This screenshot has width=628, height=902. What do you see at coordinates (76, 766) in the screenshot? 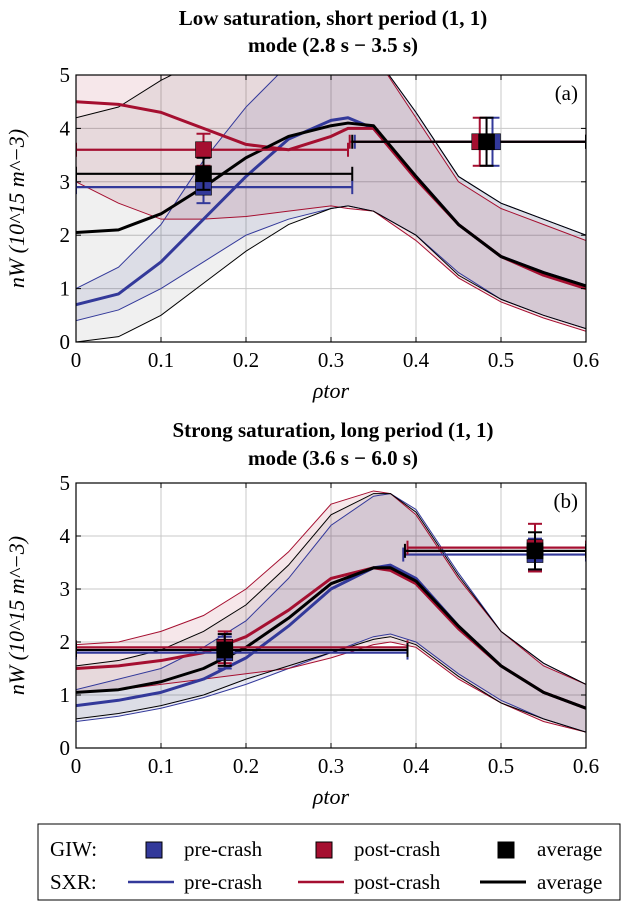
I see `panel-b-xtick-label: 0` at bounding box center [76, 766].